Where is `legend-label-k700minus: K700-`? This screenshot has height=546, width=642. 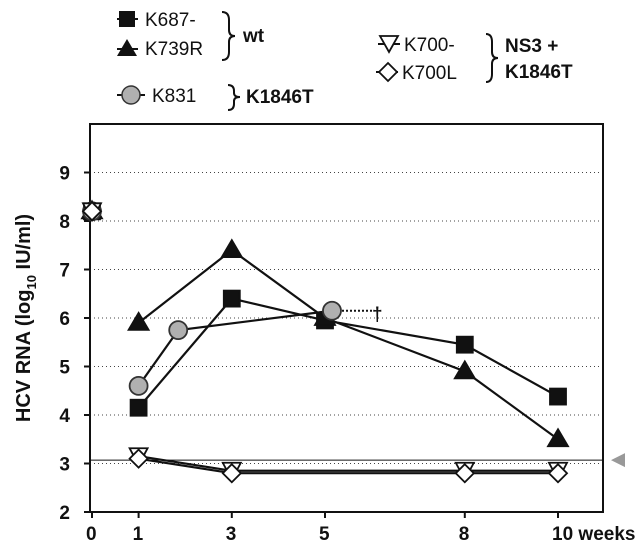 legend-label-k700minus: K700- is located at coordinates (429, 45).